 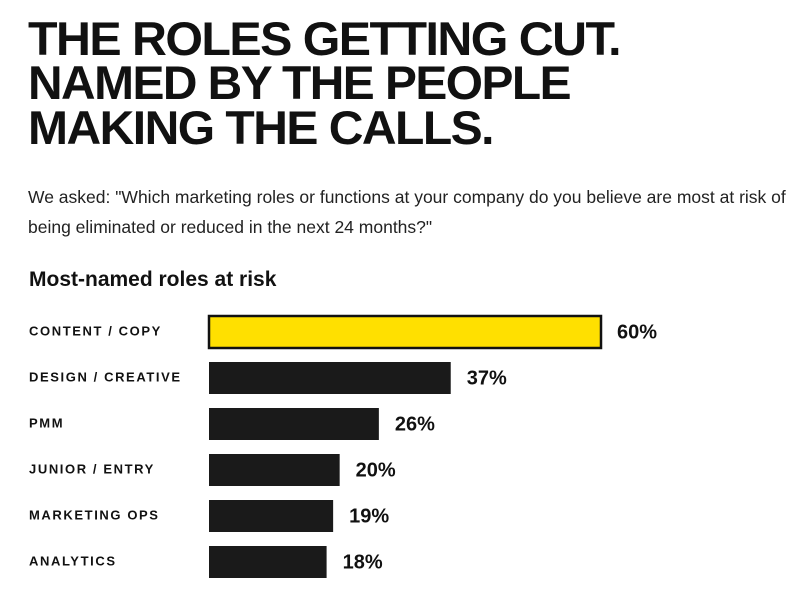 What do you see at coordinates (46, 422) in the screenshot?
I see `category-label: PMM` at bounding box center [46, 422].